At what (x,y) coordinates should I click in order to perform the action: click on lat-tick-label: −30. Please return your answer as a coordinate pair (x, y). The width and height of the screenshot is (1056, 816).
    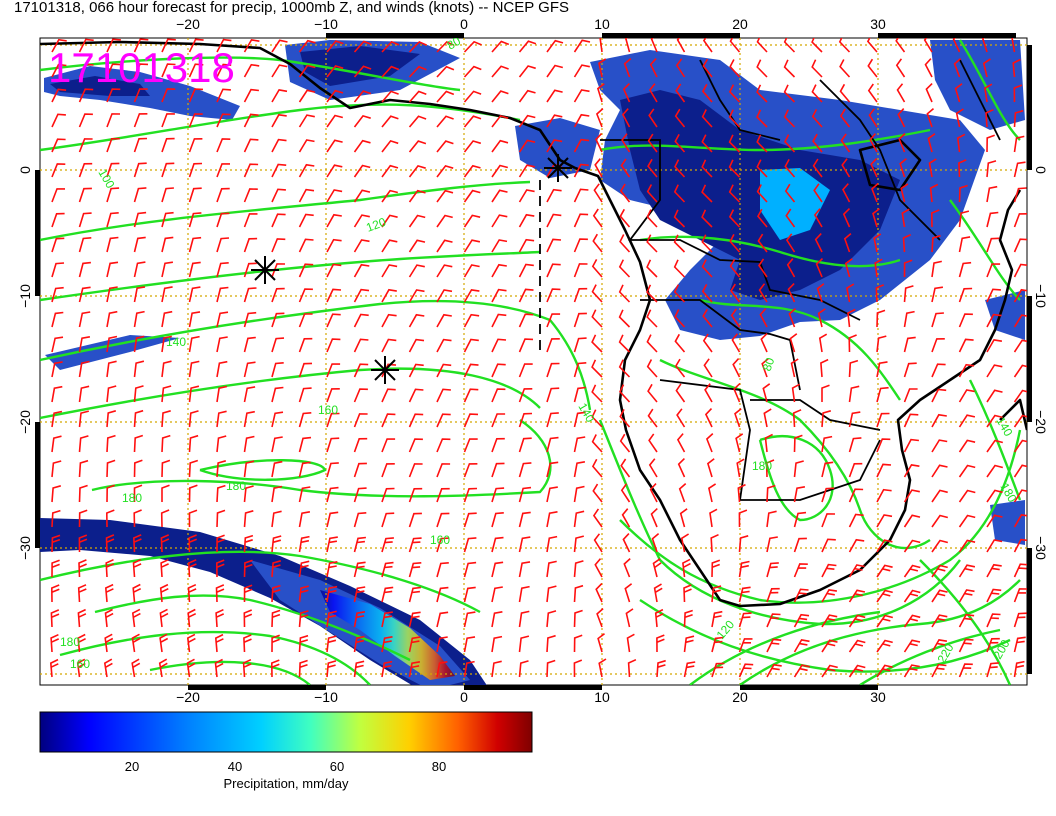
    Looking at the image, I should click on (25, 548).